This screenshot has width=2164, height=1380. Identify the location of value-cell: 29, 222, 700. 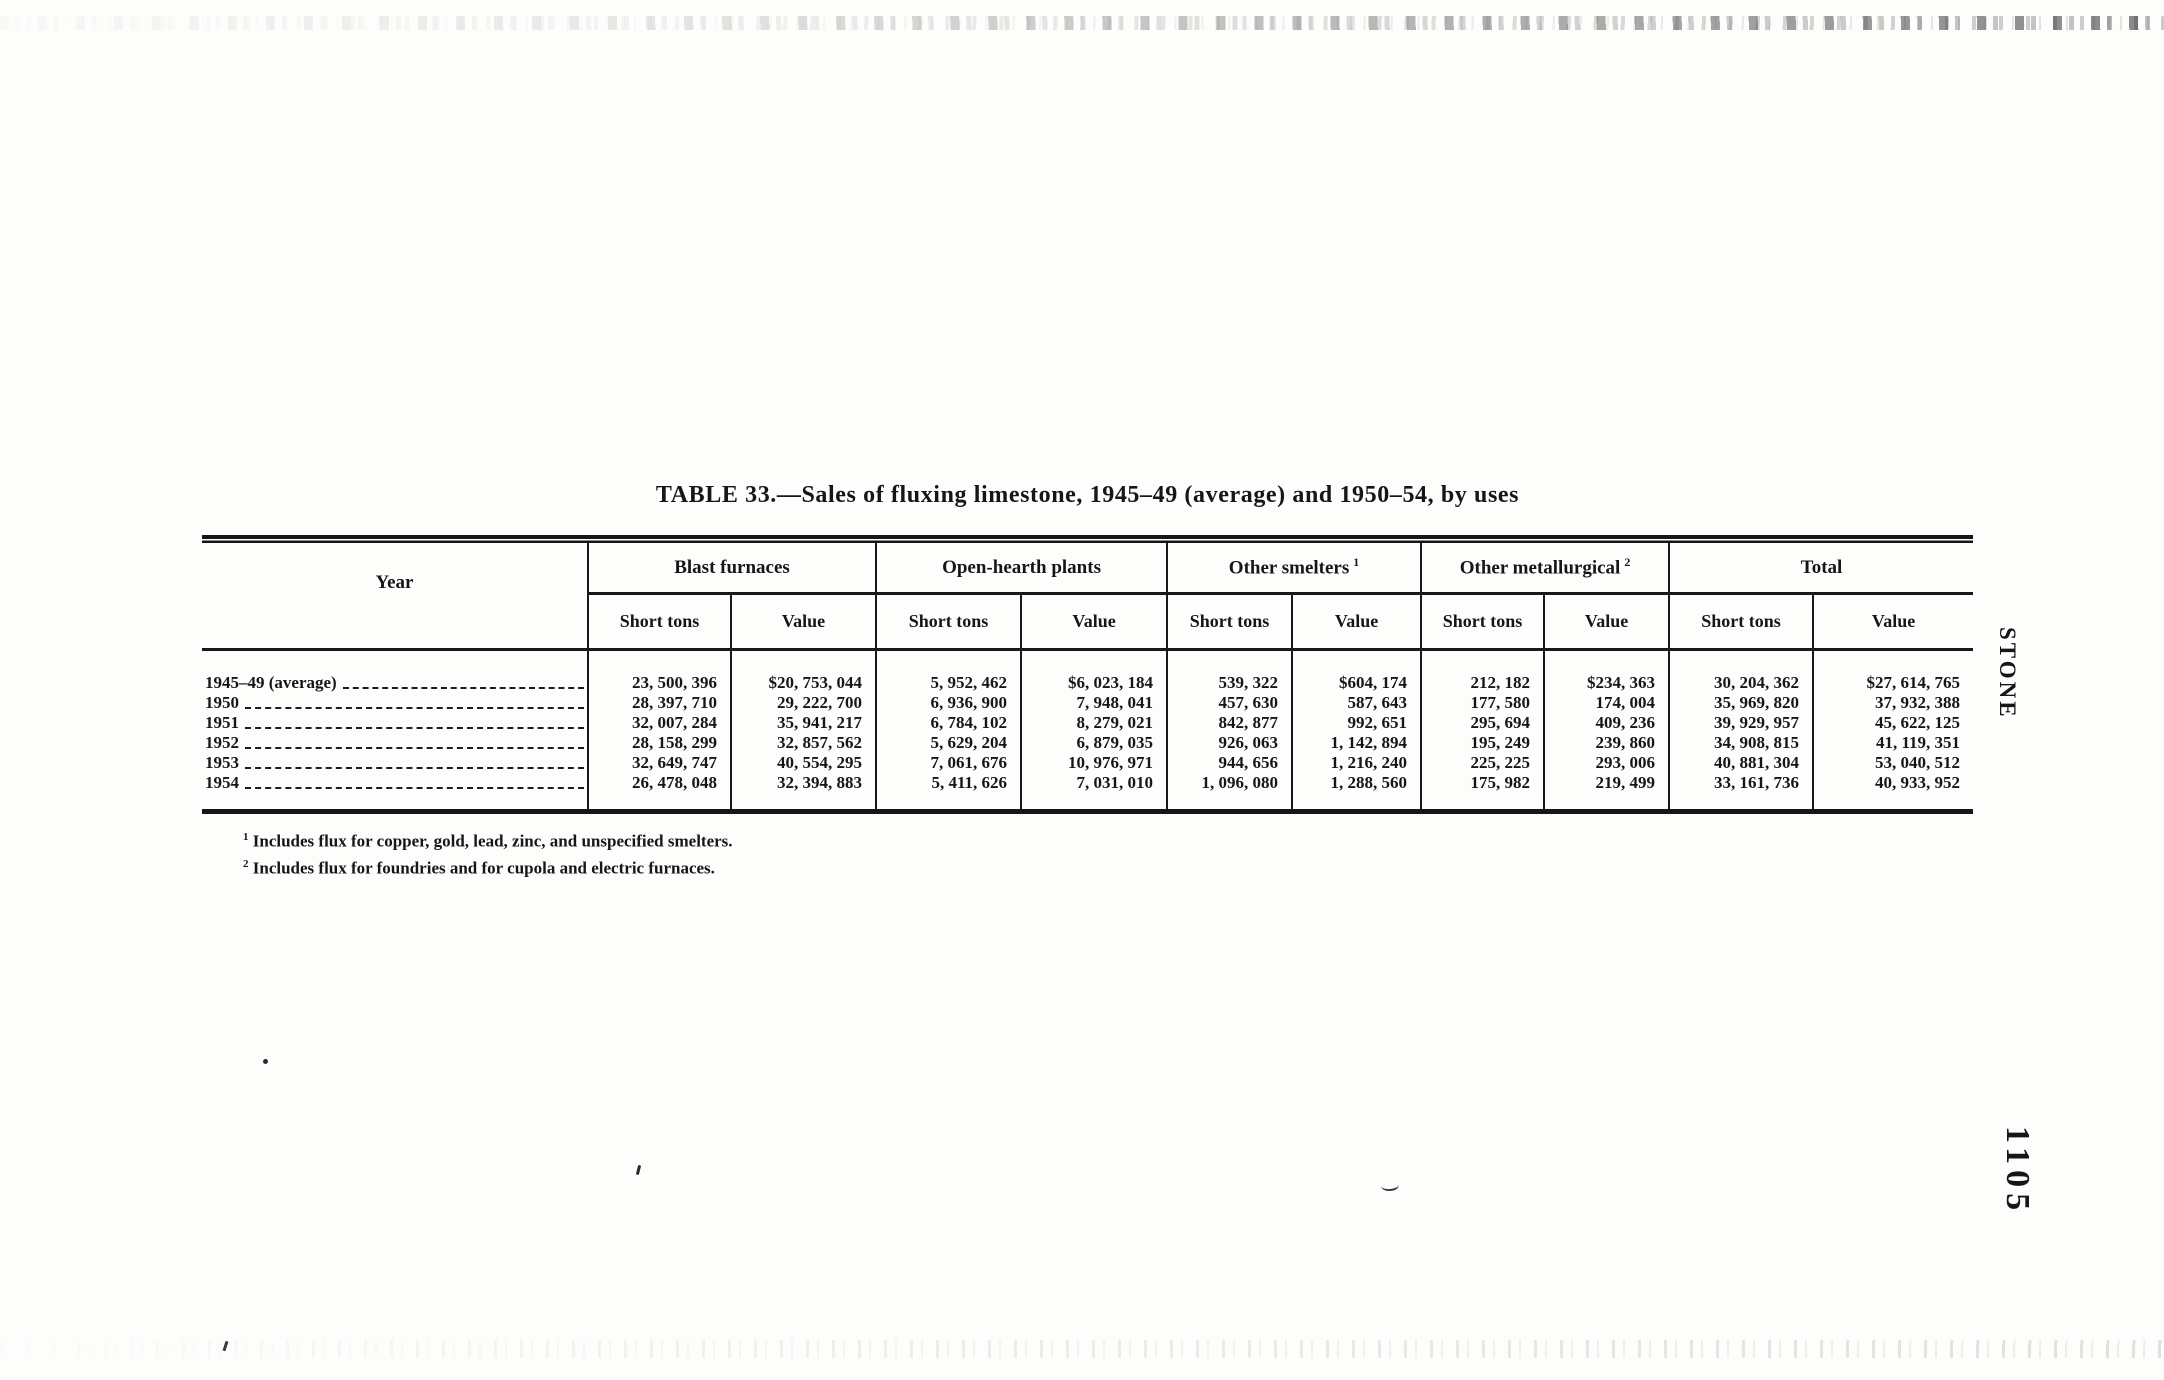
(803, 703).